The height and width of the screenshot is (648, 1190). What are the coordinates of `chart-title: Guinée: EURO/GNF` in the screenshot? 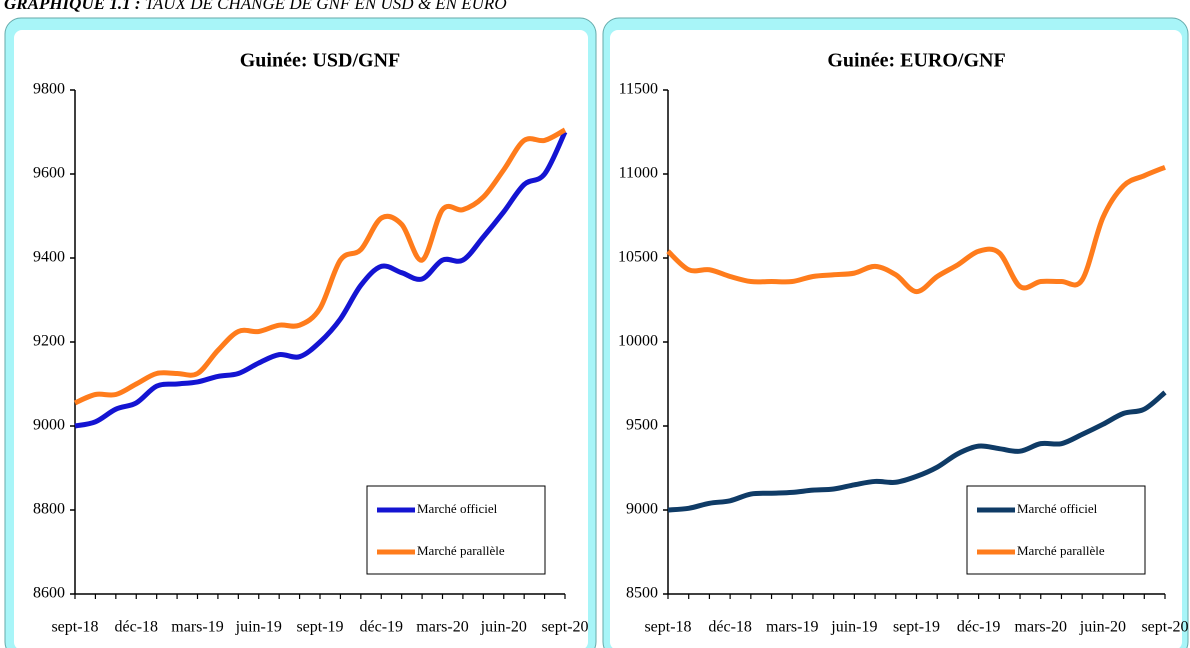 It's located at (916, 61).